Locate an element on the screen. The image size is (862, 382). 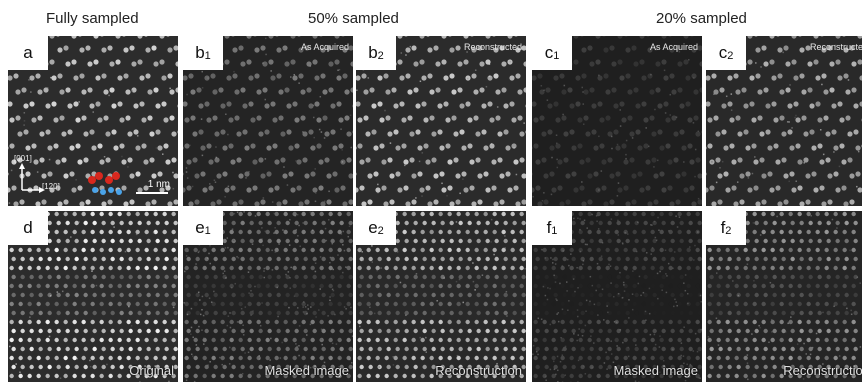
panel-label-d: d is located at coordinates (28, 228).